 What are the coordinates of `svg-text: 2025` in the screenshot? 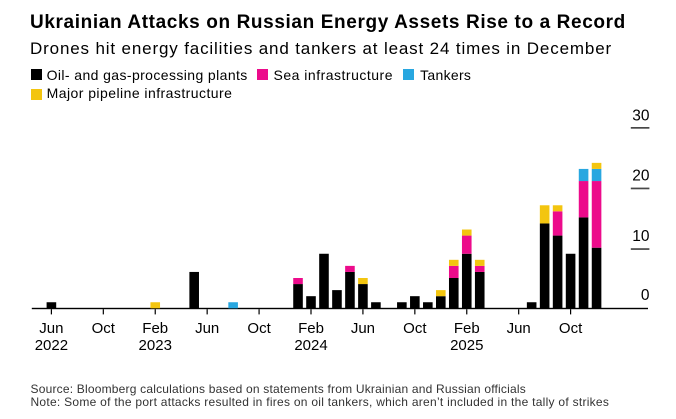 It's located at (466, 345).